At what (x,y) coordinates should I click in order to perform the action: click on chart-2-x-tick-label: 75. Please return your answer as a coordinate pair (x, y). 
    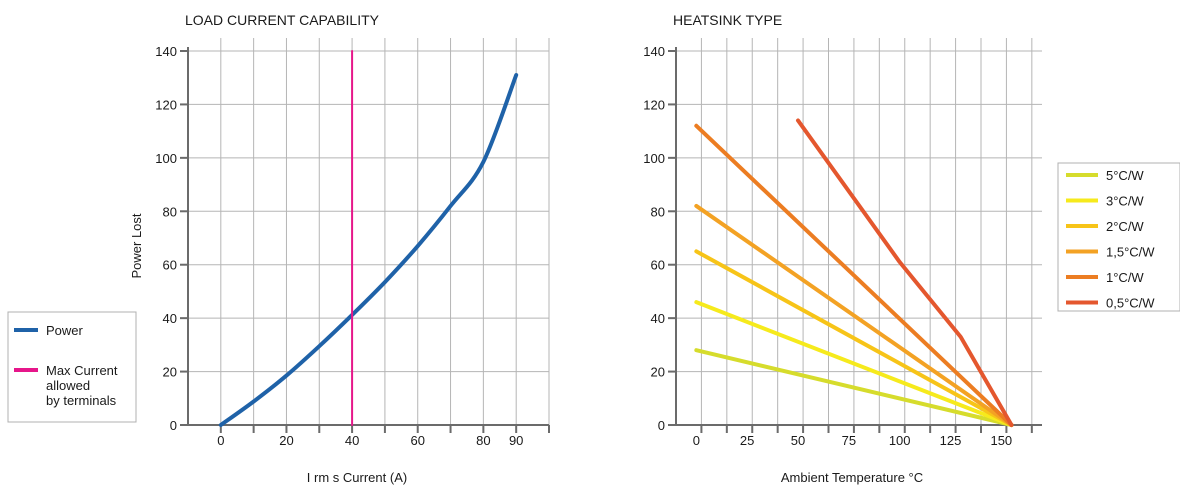
    Looking at the image, I should click on (849, 440).